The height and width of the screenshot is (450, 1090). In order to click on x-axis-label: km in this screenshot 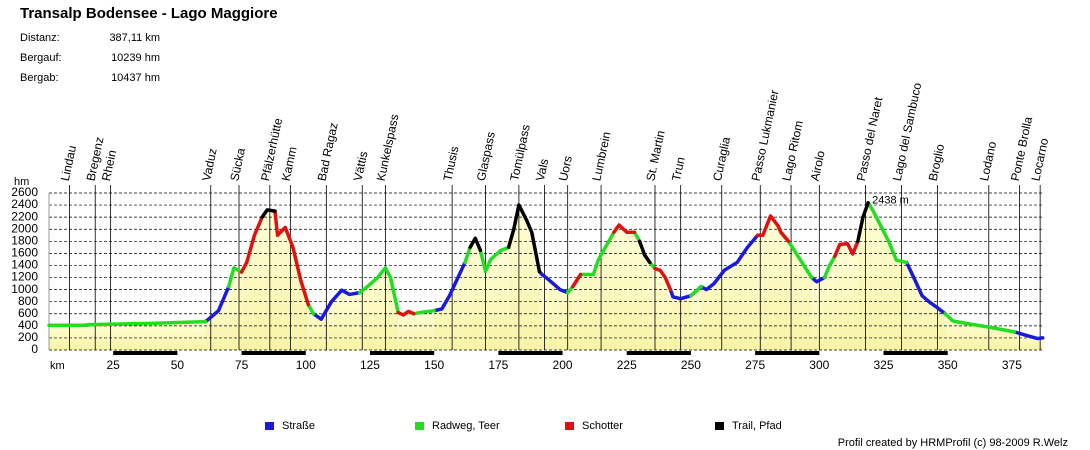, I will do `click(57, 366)`.